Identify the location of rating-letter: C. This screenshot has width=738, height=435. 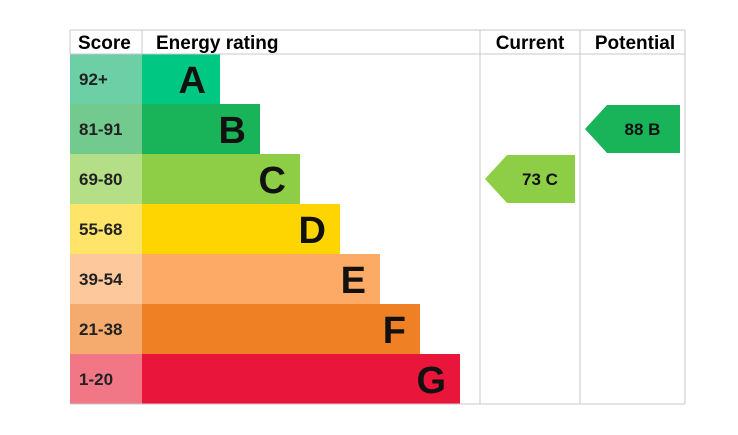
(272, 181).